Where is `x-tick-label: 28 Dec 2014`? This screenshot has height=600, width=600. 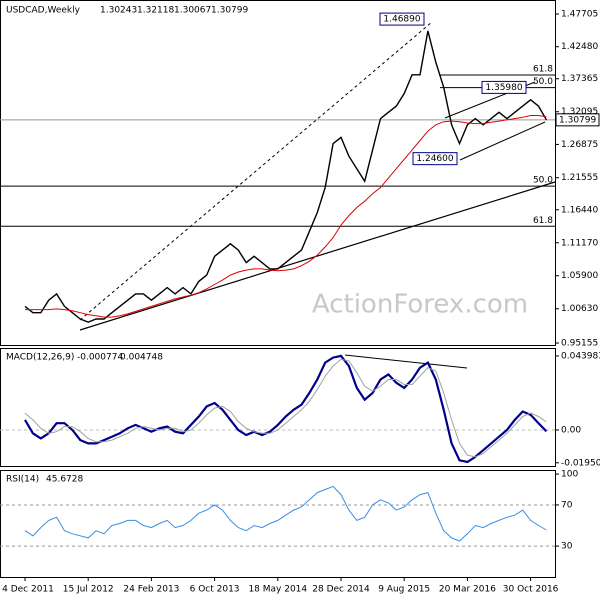 x-tick-label: 28 Dec 2014 is located at coordinates (341, 590).